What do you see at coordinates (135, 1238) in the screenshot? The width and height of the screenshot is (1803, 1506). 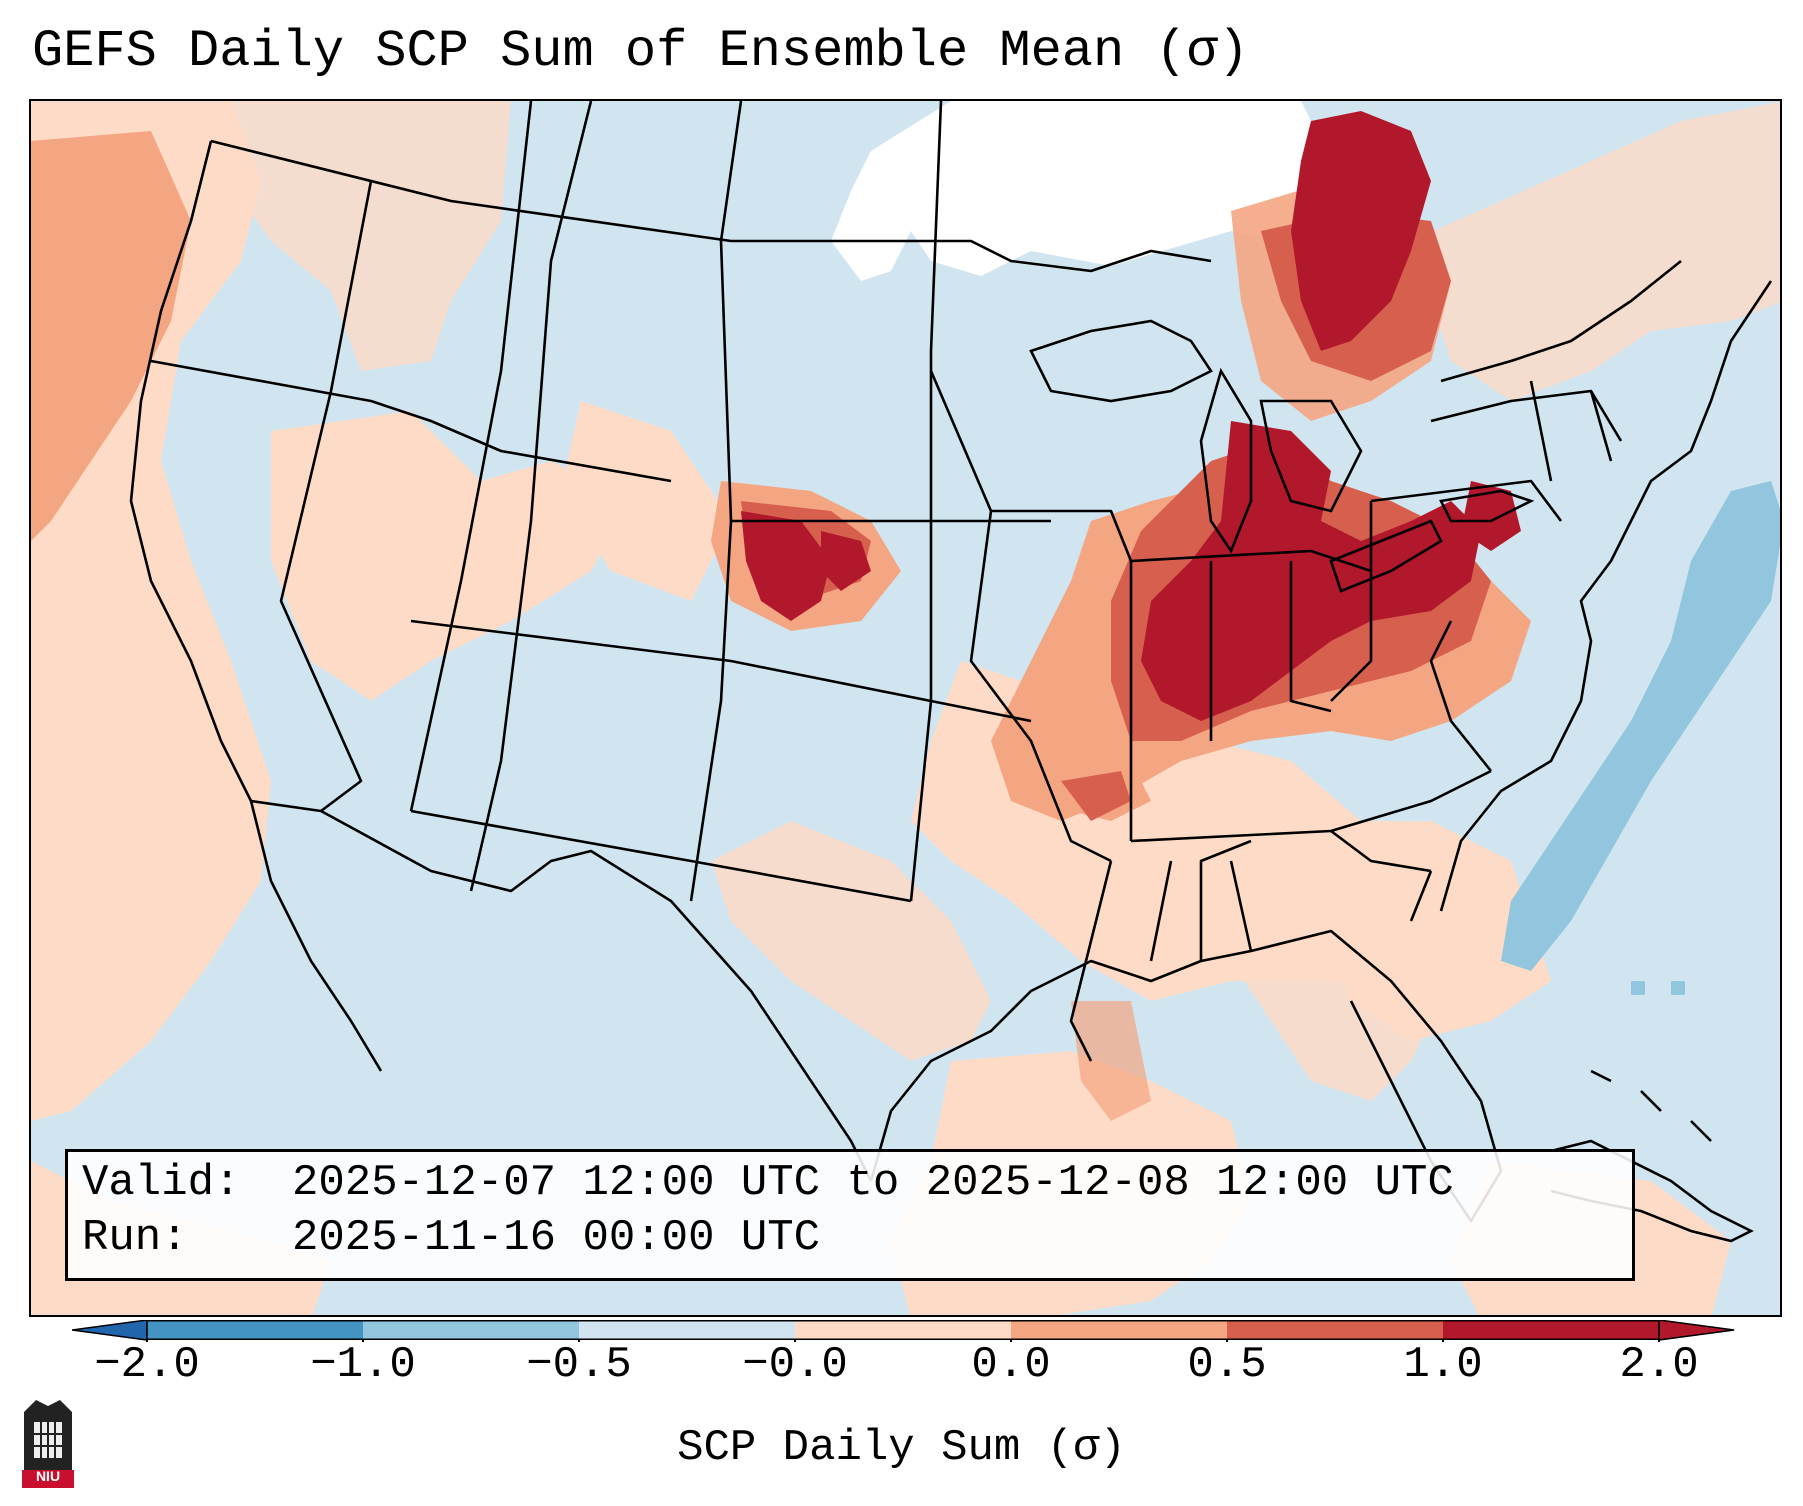 I see `run-label: Run:` at bounding box center [135, 1238].